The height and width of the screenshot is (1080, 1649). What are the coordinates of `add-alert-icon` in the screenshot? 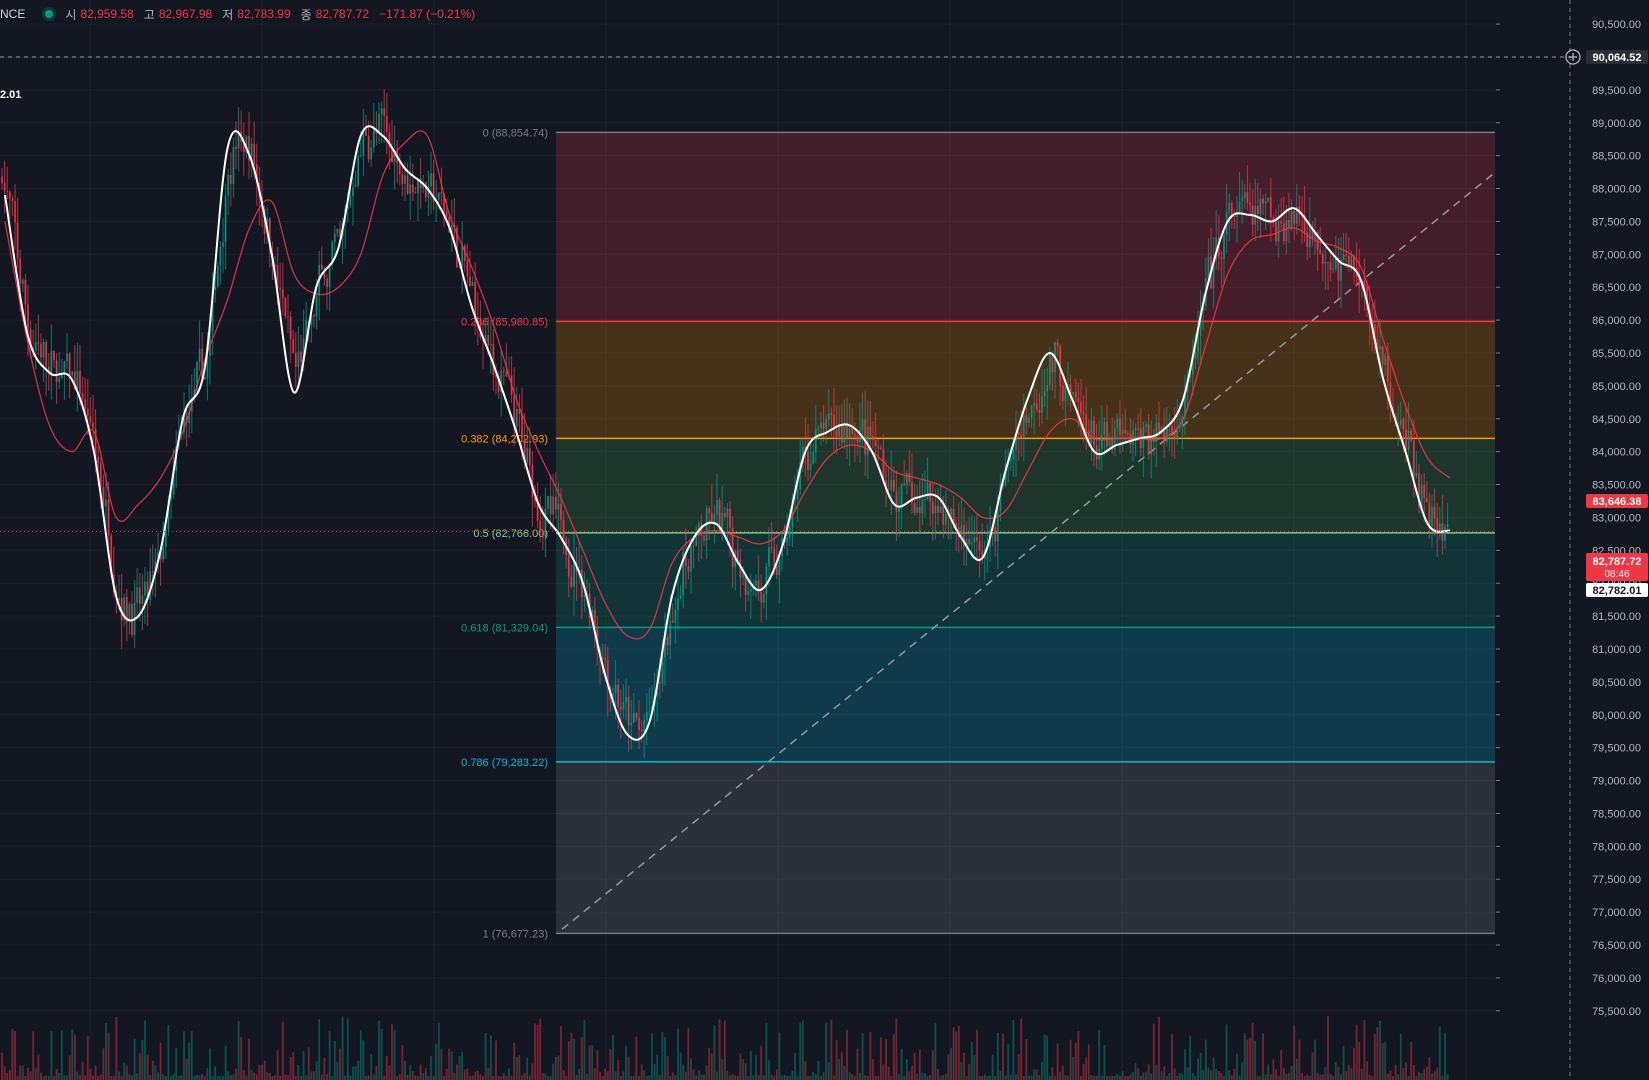 It's located at (1573, 57).